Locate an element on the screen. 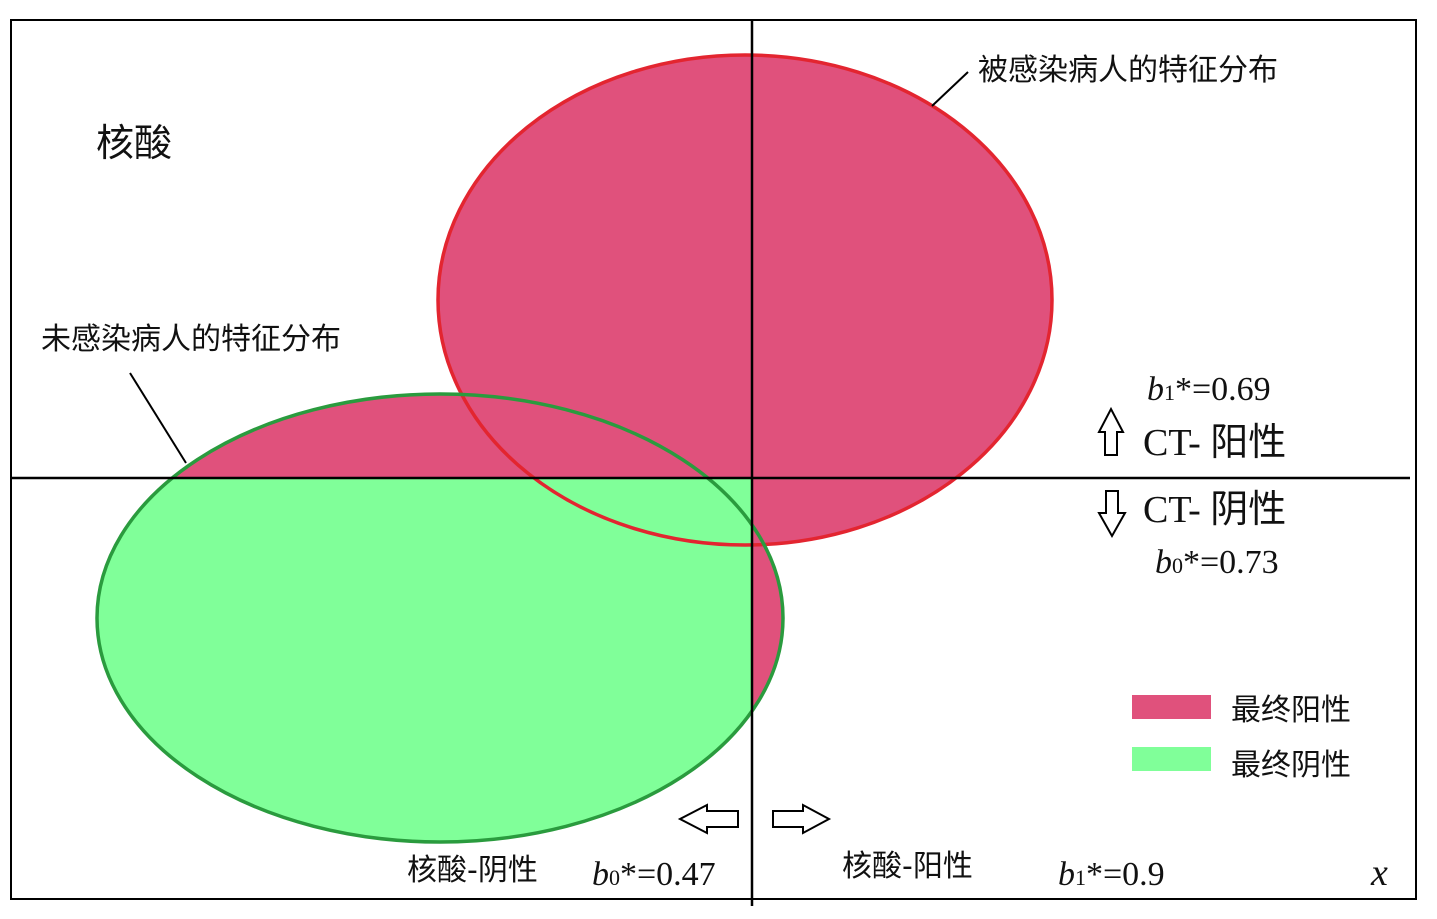 Image resolution: width=1437 pixels, height=919 pixels. nucleic-acid-positive-label: 核酸-阳性 is located at coordinates (907, 866).